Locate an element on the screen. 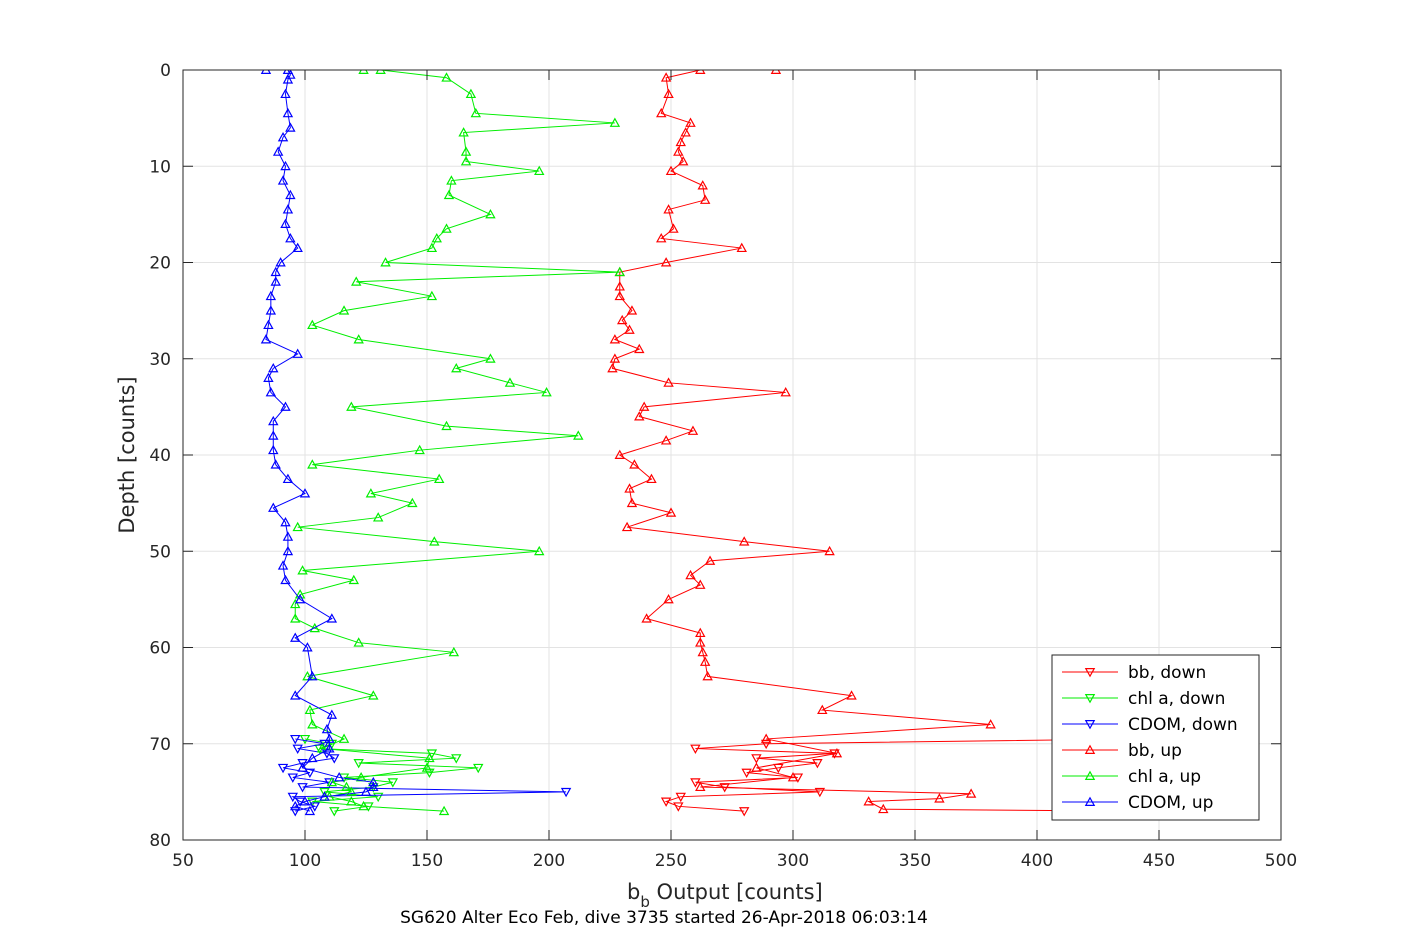  x-tick-label: 350 is located at coordinates (915, 861).